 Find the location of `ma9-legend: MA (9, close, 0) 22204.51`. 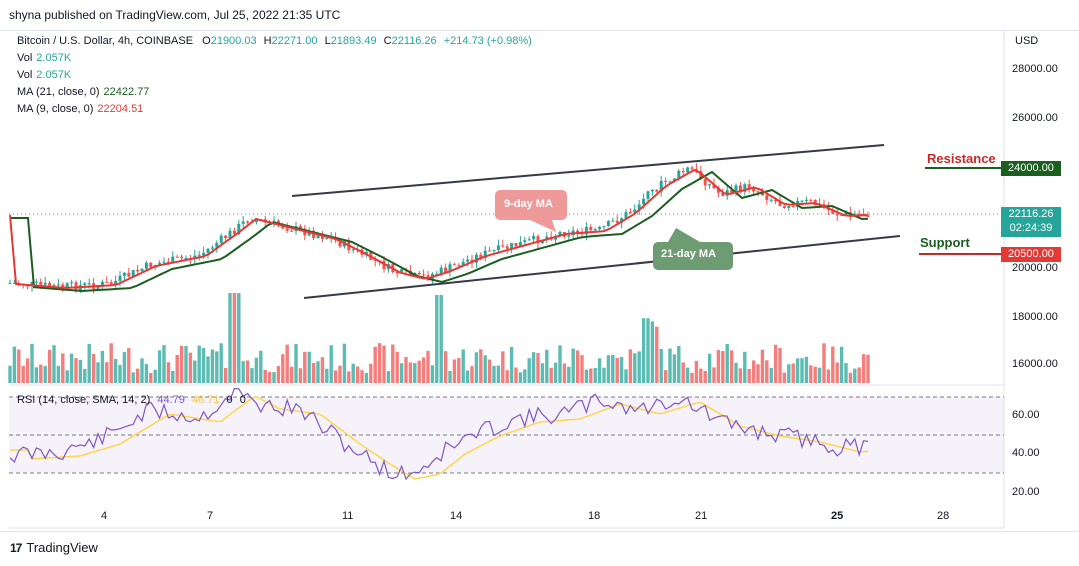

ma9-legend: MA (9, close, 0) 22204.51 is located at coordinates (80, 109).